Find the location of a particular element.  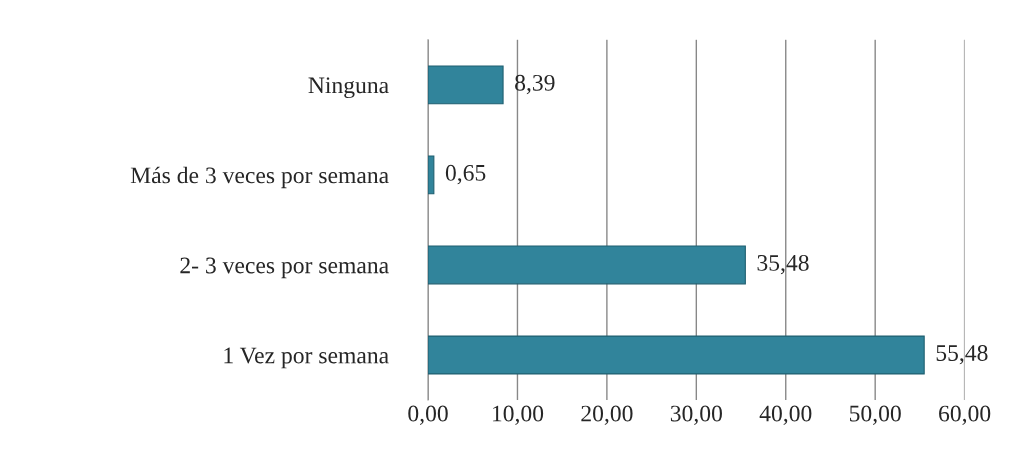

x-tick-label: 60,00 is located at coordinates (965, 415).